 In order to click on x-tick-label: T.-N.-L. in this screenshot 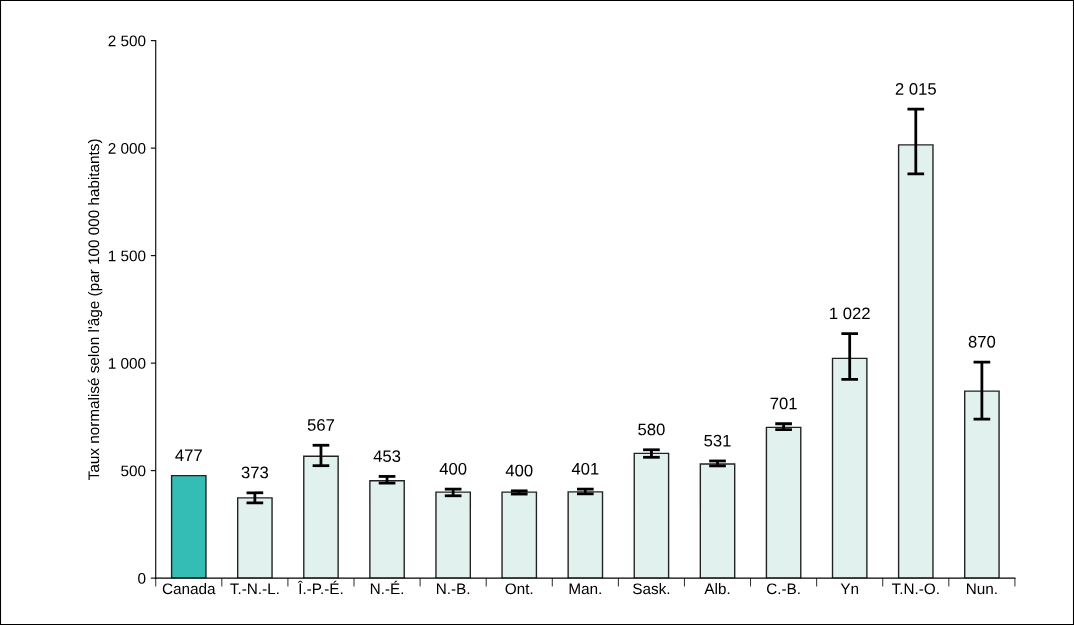, I will do `click(254, 589)`.